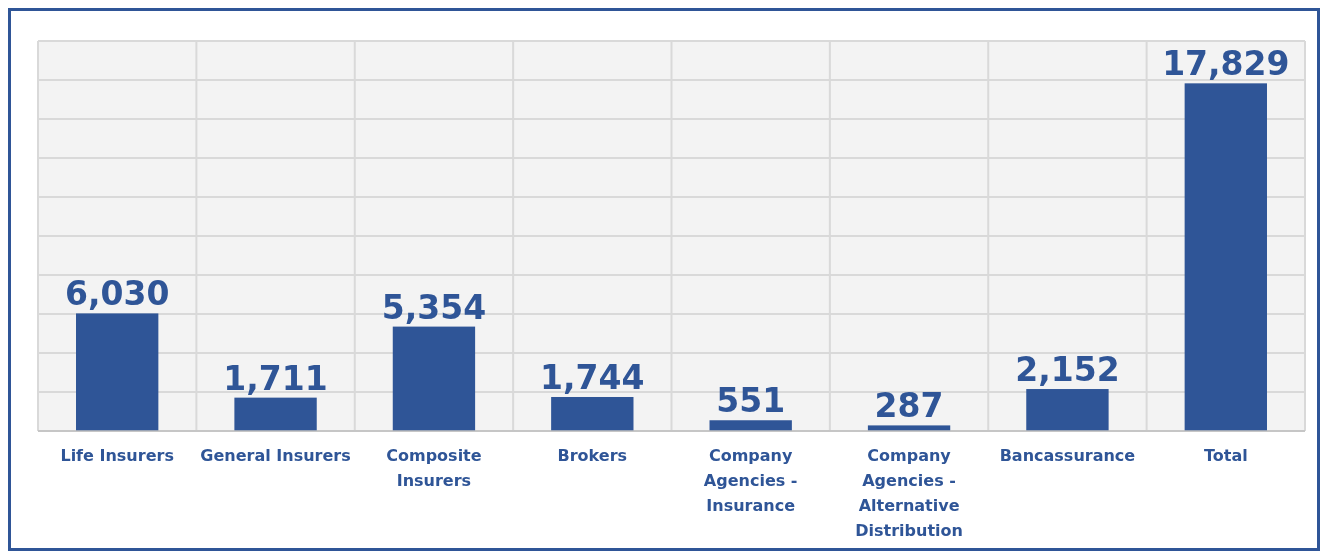 This screenshot has height=559, width=1328. I want to click on x-tick-label: Composite Insurers, so click(434, 468).